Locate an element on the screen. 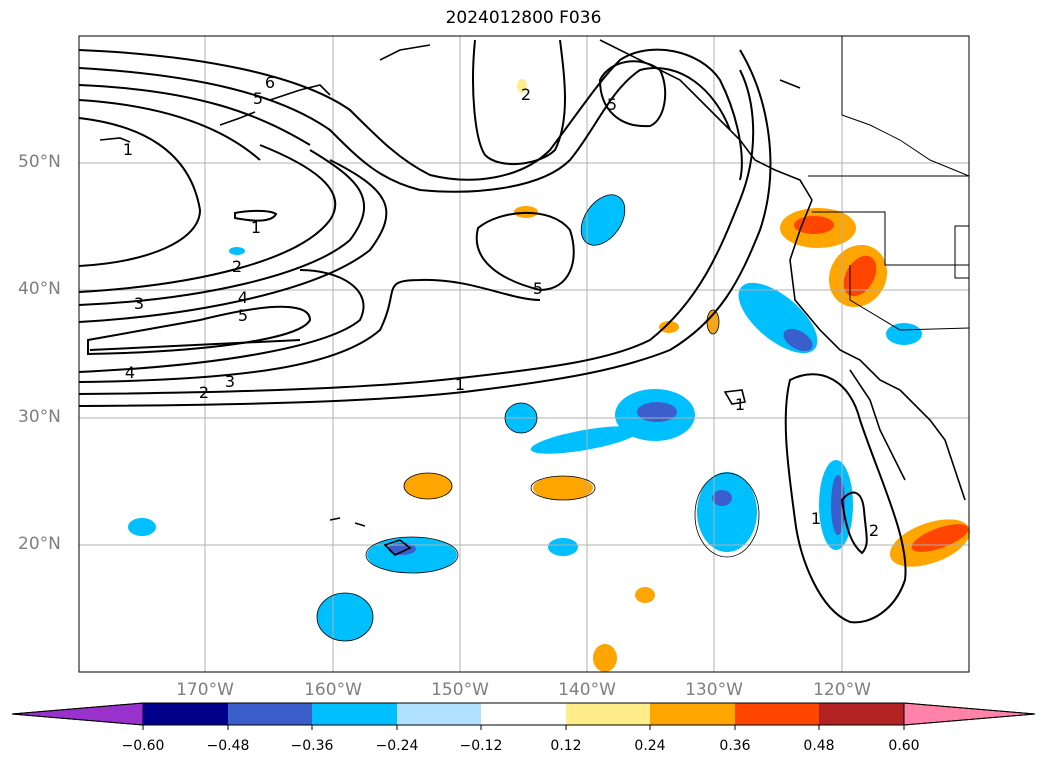 Image resolution: width=1047 pixels, height=765 pixels. colorbar is located at coordinates (523, 716).